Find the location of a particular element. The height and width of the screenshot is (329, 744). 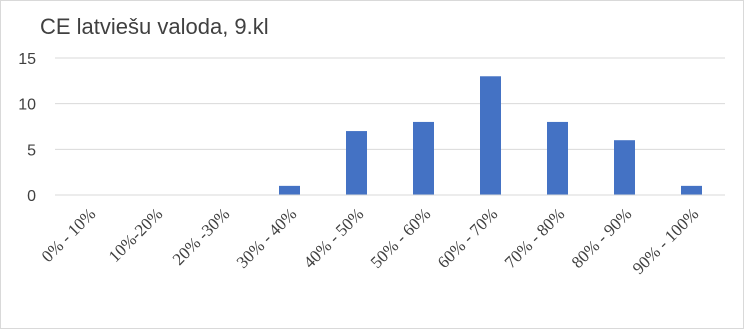

x-tick-label: 30% - 40% is located at coordinates (267, 238).